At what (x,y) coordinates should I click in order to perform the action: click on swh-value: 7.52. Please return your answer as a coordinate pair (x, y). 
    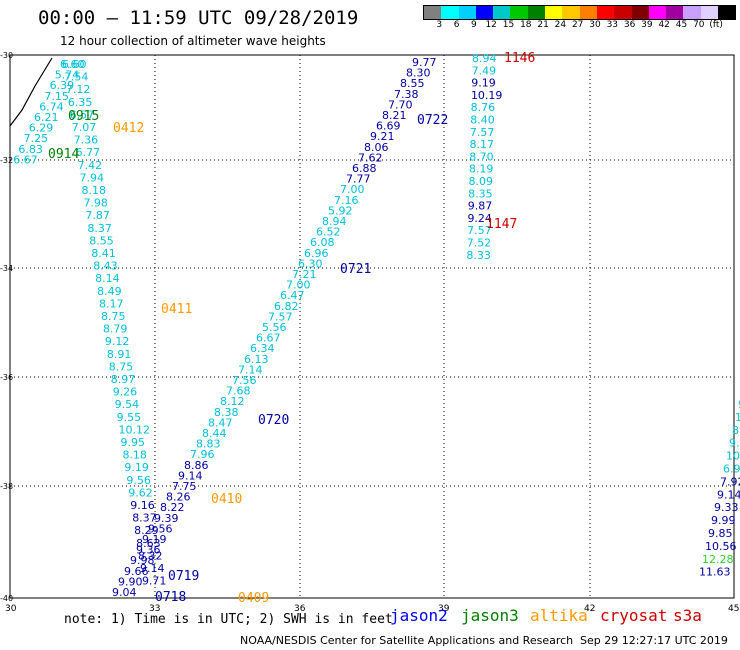
    Looking at the image, I should click on (479, 243).